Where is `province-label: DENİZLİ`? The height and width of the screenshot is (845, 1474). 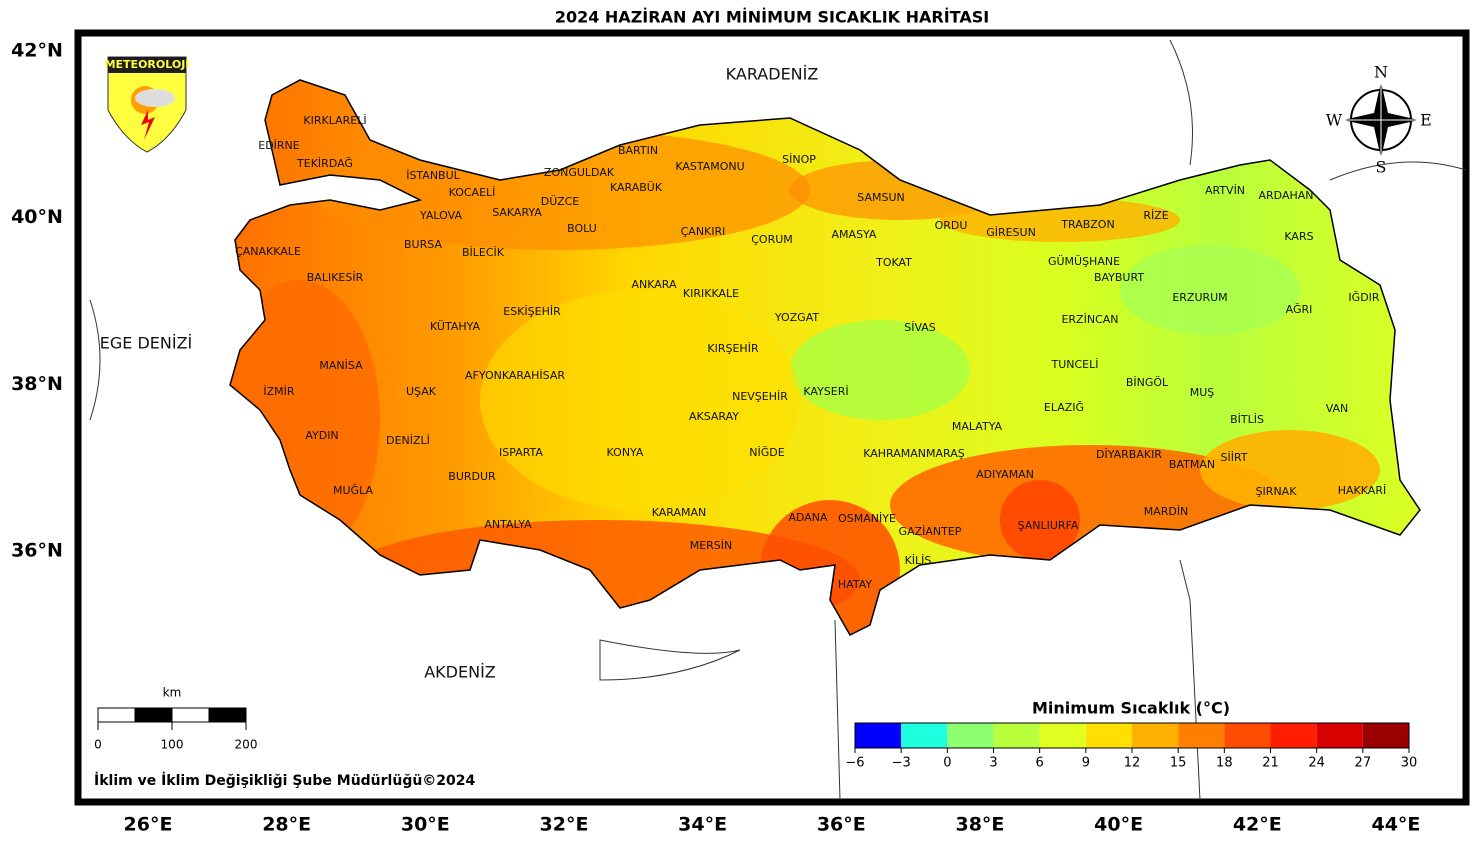
province-label: DENİZLİ is located at coordinates (408, 440).